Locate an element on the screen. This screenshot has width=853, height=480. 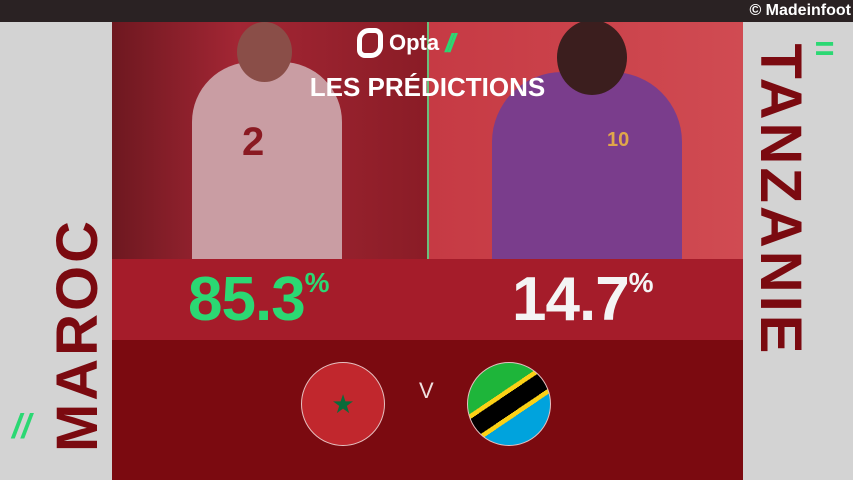
home-team-name: MAROC is located at coordinates (77, 335).